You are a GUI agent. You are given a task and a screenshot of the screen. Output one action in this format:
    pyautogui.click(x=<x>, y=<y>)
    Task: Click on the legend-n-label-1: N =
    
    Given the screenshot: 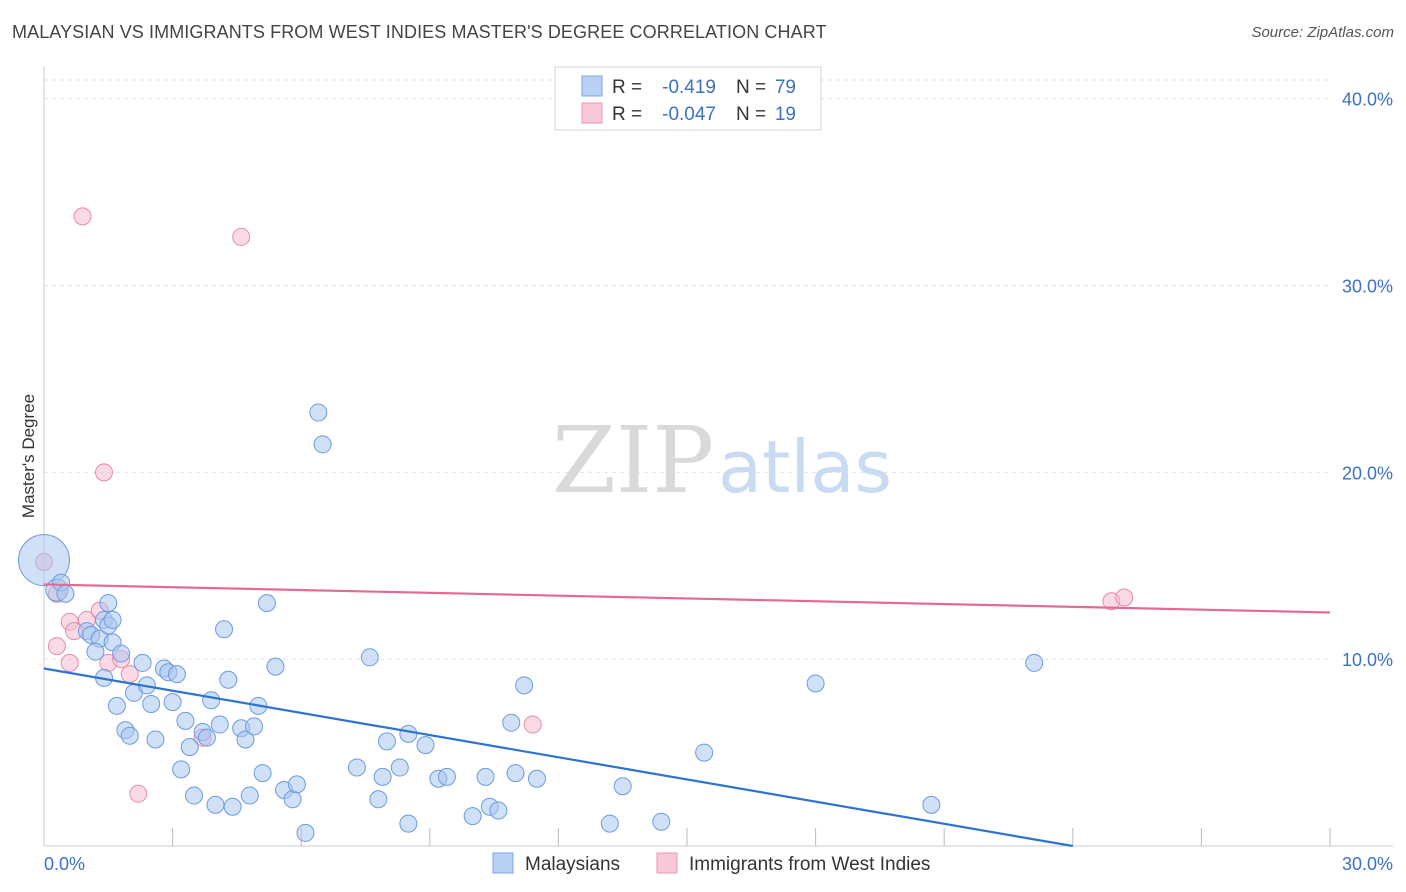 What is the action you would take?
    pyautogui.click(x=751, y=87)
    